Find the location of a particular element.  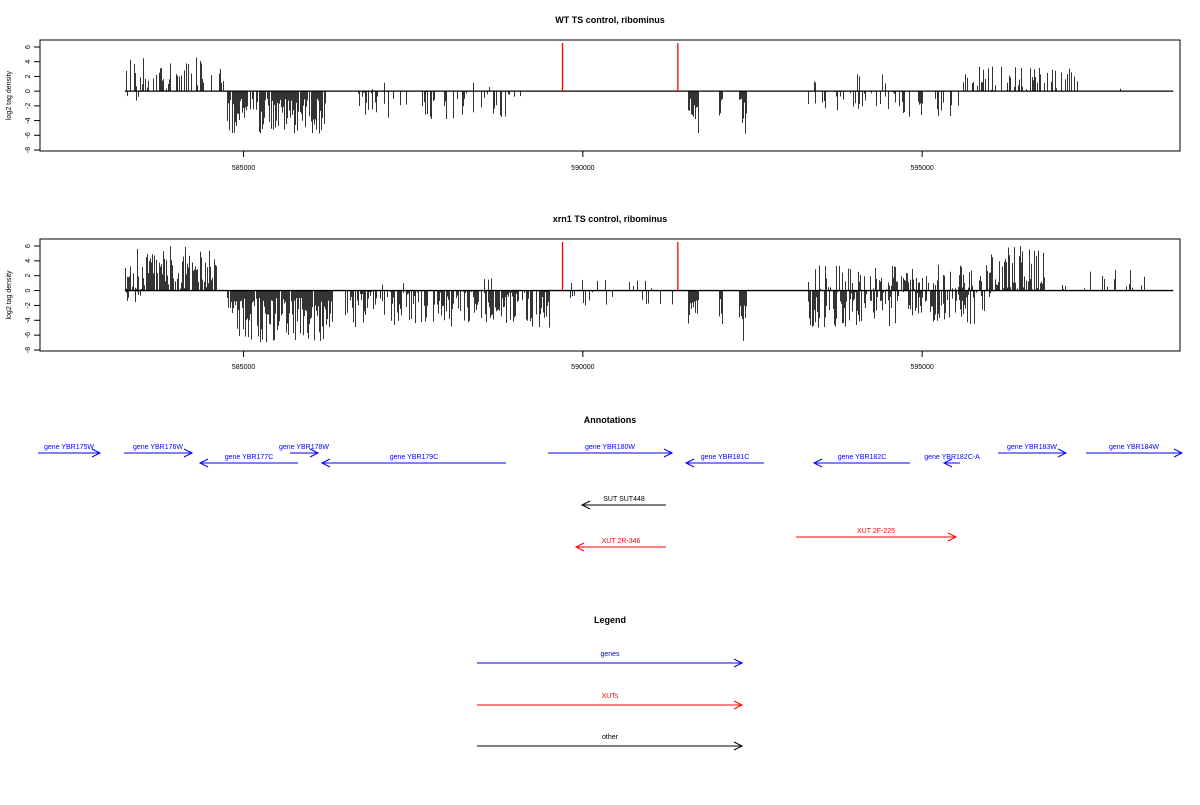

annotation-feature: gene YBR177C is located at coordinates (248, 461).